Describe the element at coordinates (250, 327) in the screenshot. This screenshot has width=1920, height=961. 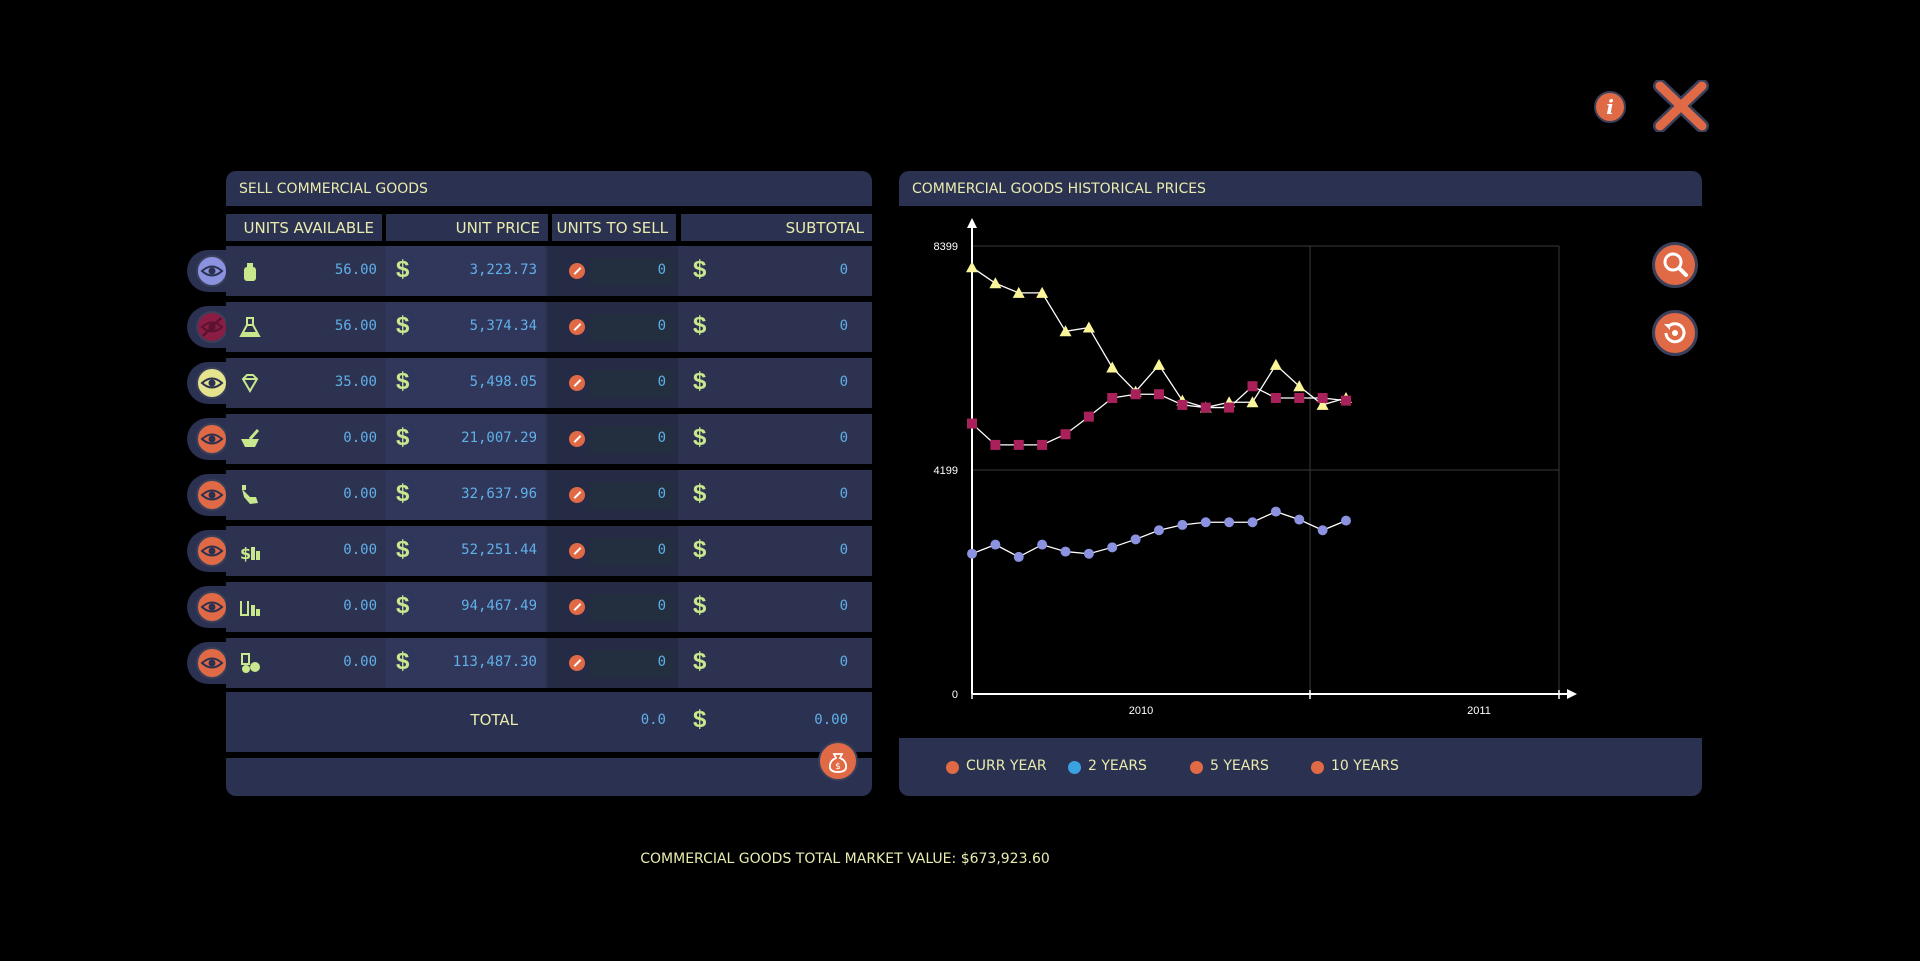
I see `flask-icon` at that location.